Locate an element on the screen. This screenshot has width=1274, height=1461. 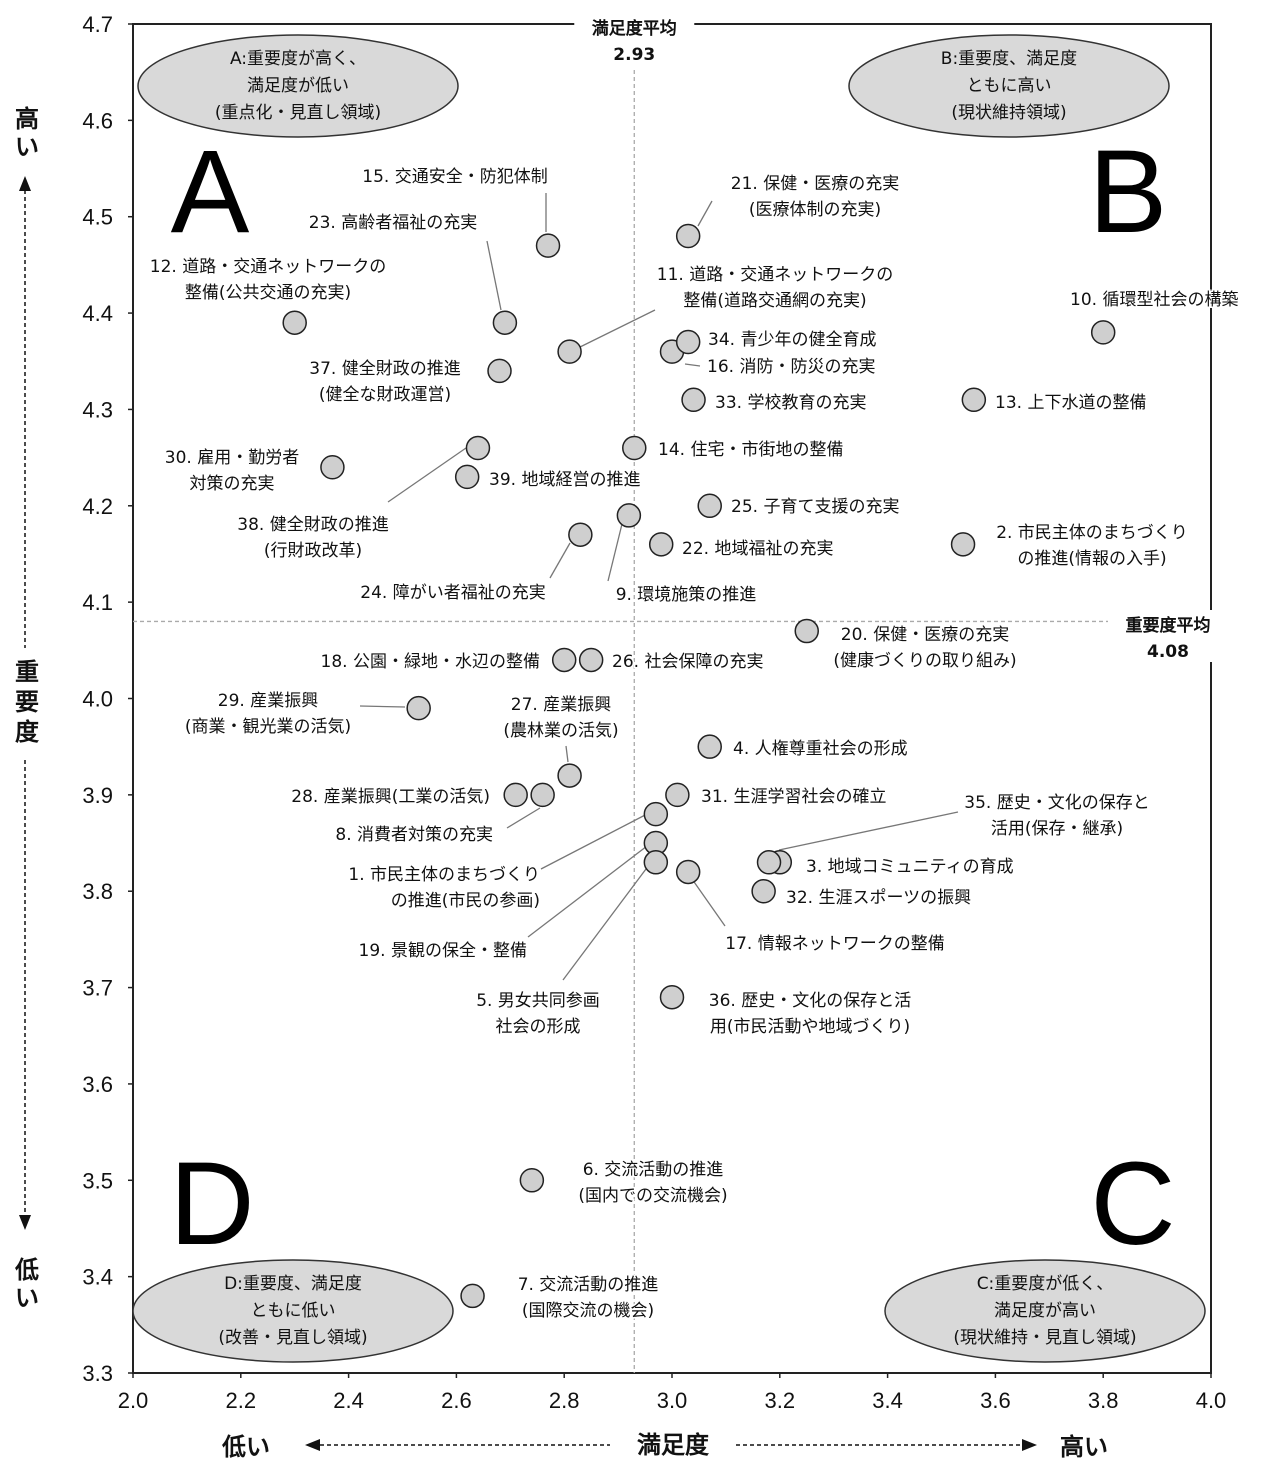
x-tick-label: 3.6 is located at coordinates (995, 1400).